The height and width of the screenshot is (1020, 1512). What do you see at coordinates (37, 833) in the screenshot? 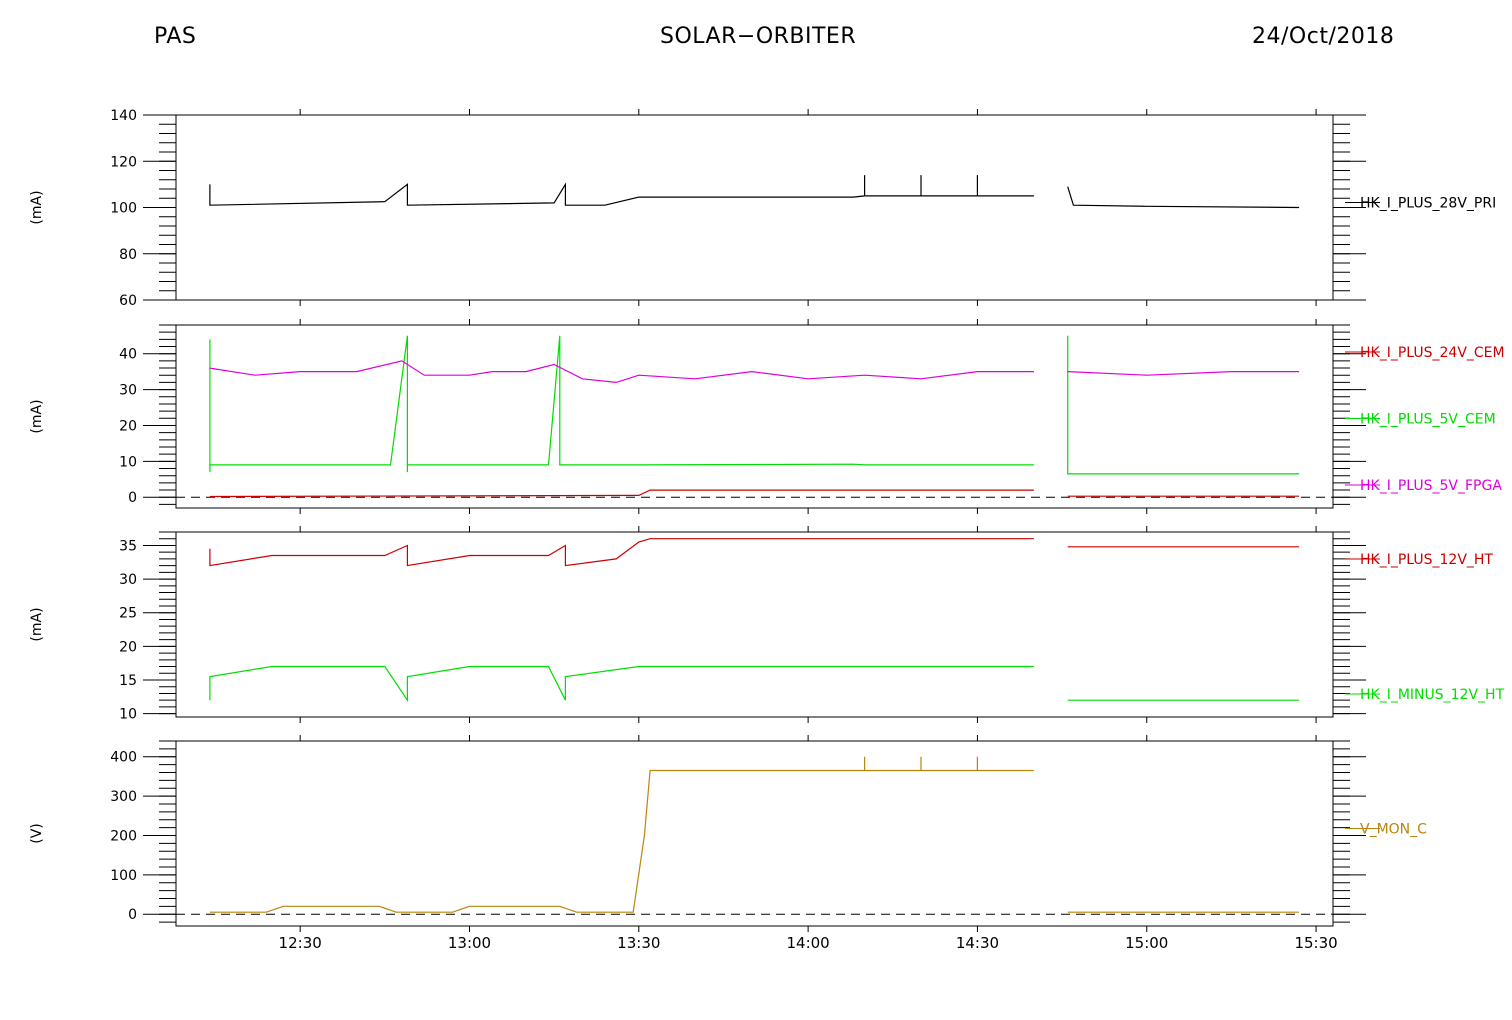
I see `y-axis-label: (V)` at bounding box center [37, 833].